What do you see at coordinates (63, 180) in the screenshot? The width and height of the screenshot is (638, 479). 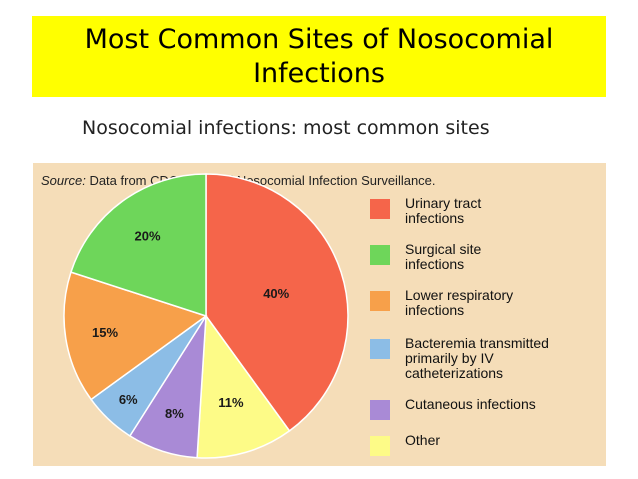 I see `source-label: Source:` at bounding box center [63, 180].